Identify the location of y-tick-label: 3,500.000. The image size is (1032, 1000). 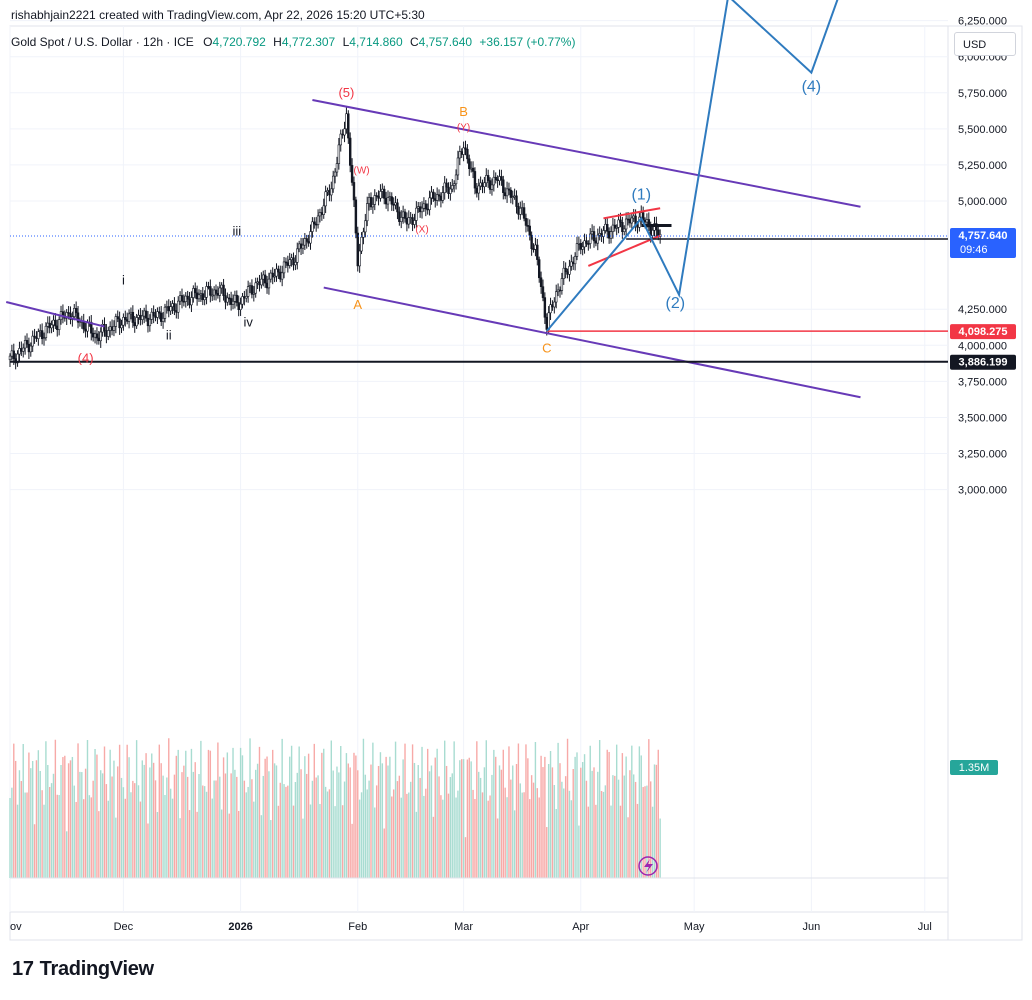
(982, 418).